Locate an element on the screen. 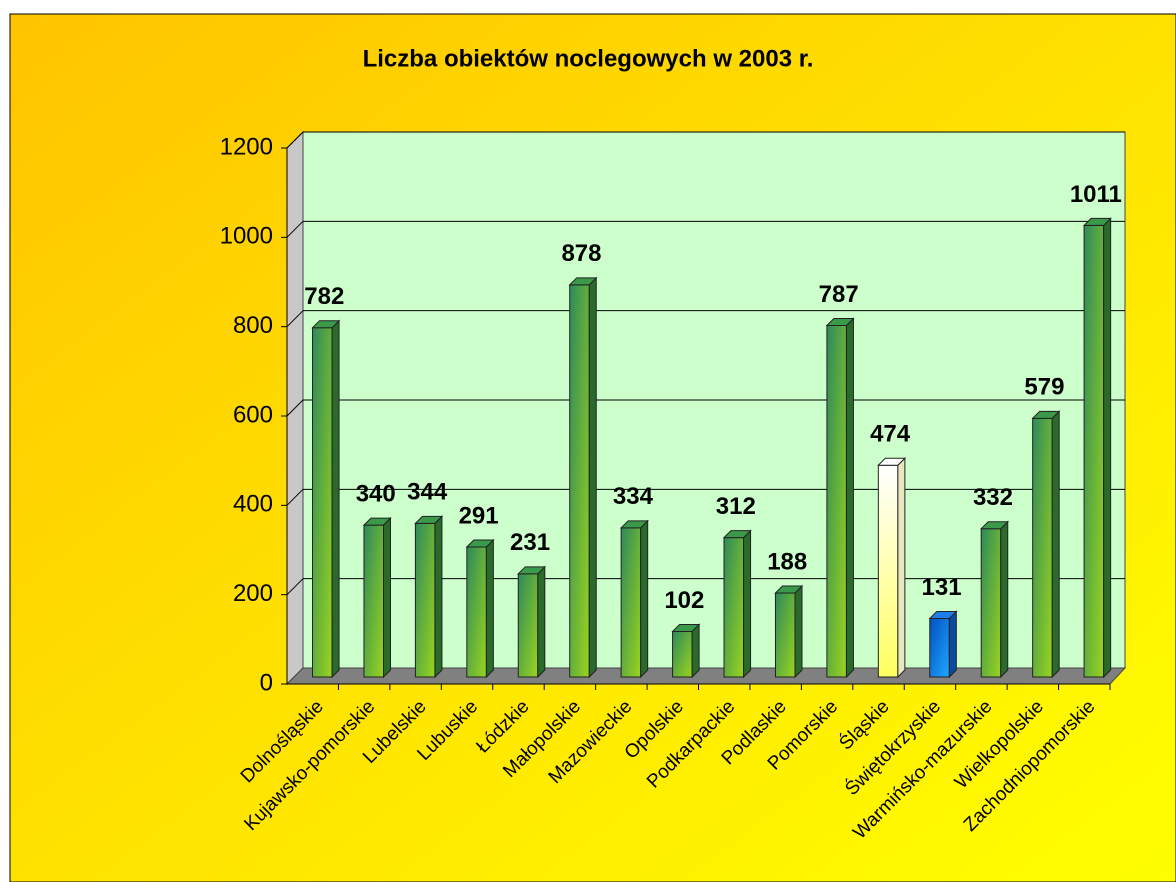 This screenshot has width=1176, height=882. y-tick-label: 800 is located at coordinates (253, 325).